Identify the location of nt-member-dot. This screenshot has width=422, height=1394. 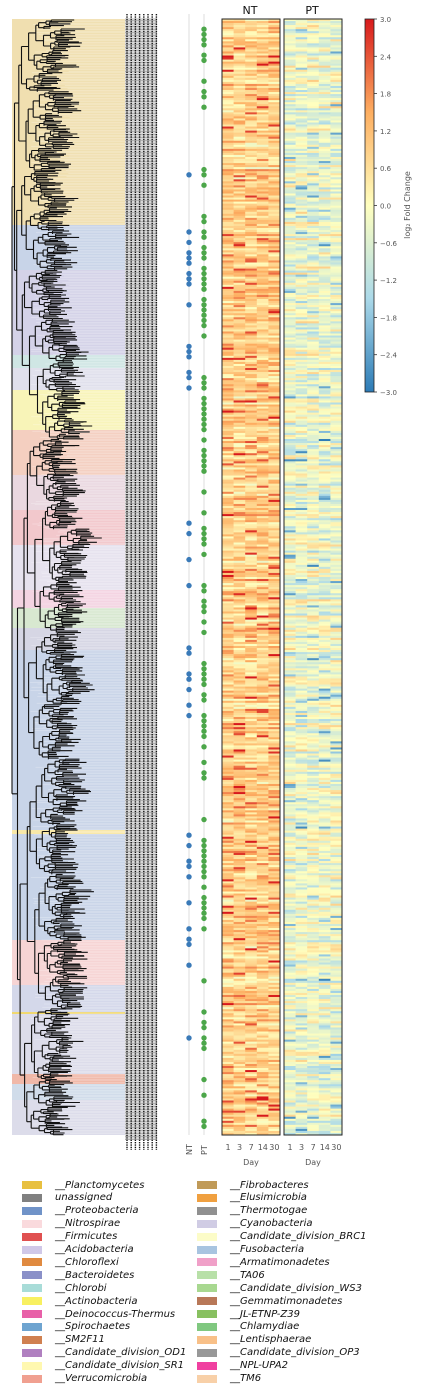
(189, 372).